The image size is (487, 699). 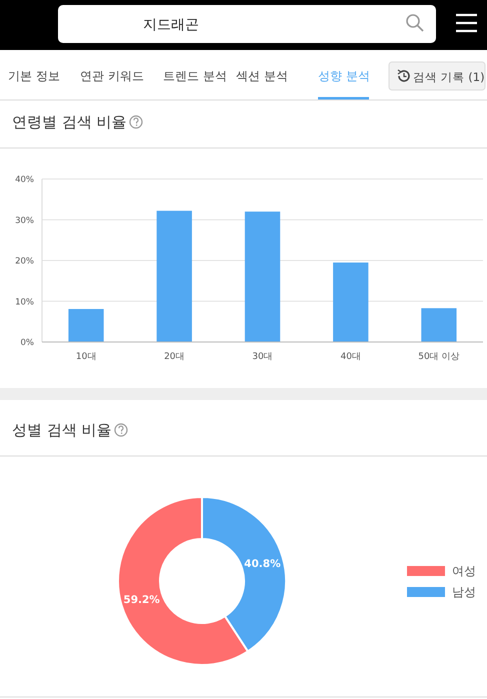 What do you see at coordinates (464, 592) in the screenshot?
I see `legend-label: 남성` at bounding box center [464, 592].